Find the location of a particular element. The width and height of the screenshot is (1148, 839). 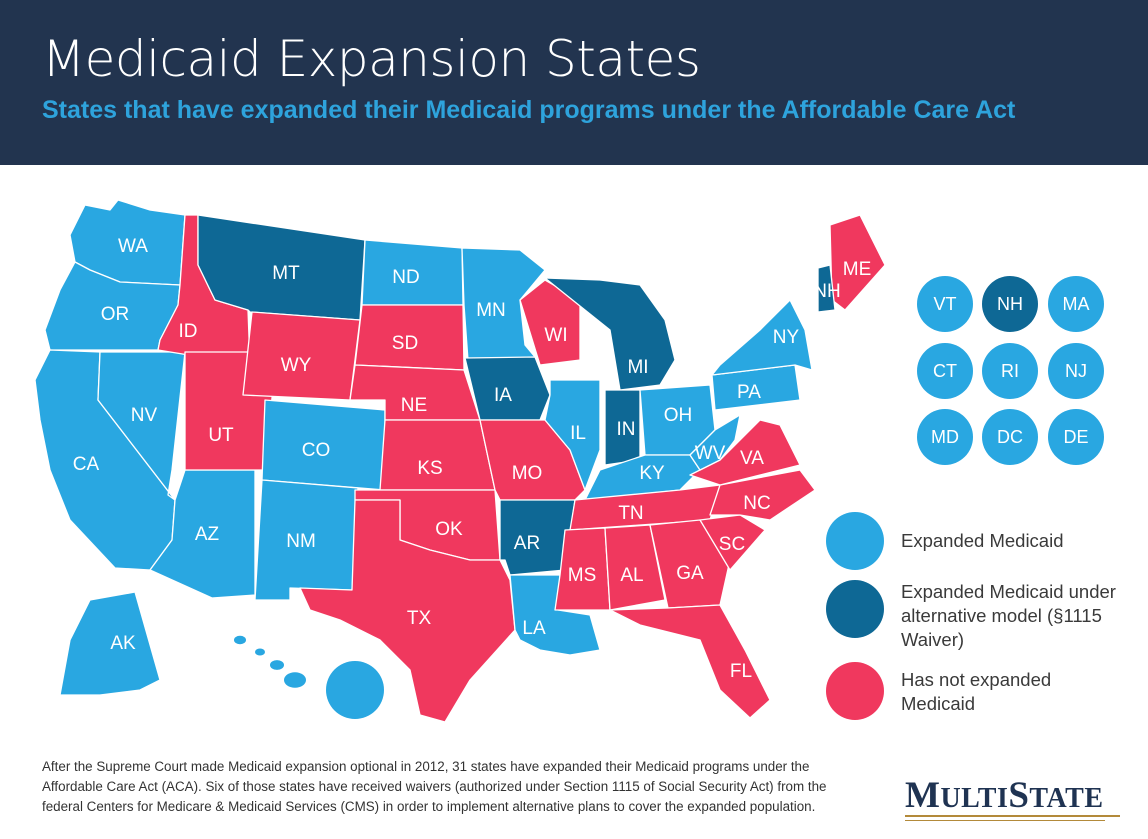

state-label-sd: SD is located at coordinates (405, 343).